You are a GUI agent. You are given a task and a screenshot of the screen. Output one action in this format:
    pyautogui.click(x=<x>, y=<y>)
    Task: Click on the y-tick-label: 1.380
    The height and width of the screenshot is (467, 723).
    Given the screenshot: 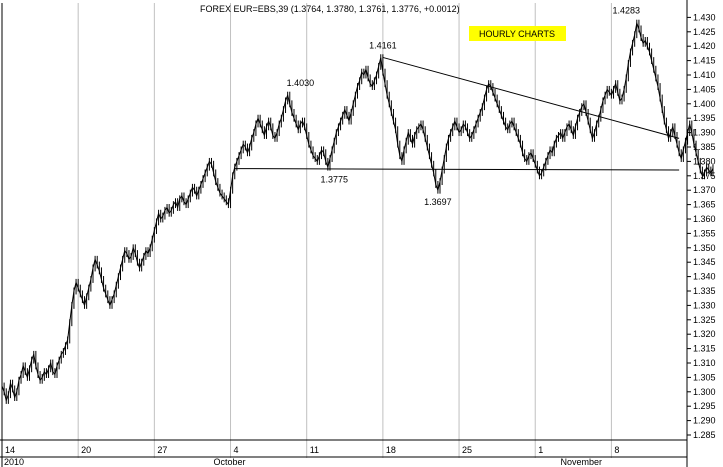 What is the action you would take?
    pyautogui.click(x=704, y=161)
    